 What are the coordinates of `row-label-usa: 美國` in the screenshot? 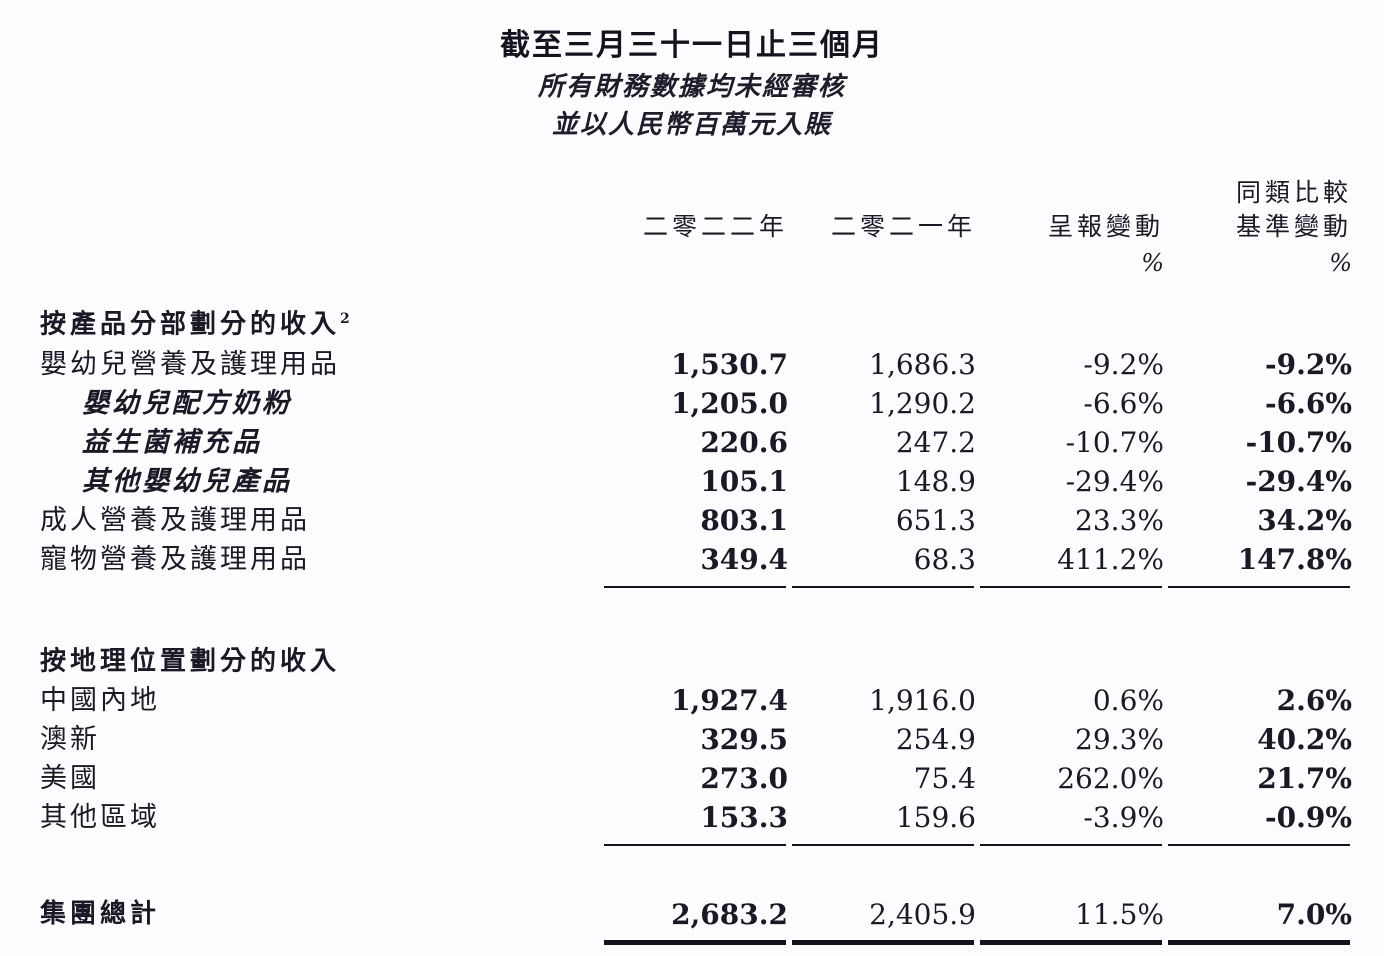 It's located at (70, 779).